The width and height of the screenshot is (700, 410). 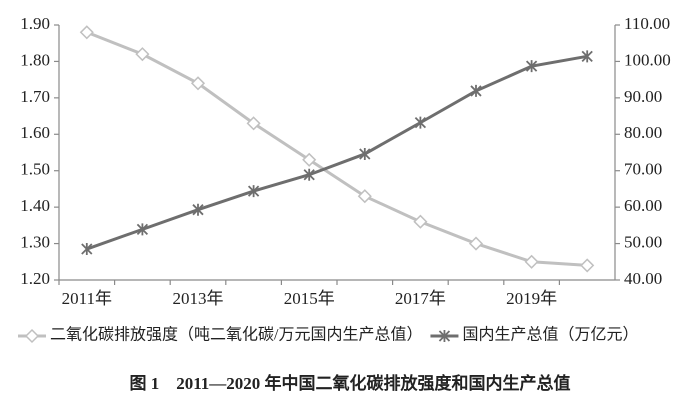 What do you see at coordinates (35, 169) in the screenshot?
I see `y-tick-label: 1.50` at bounding box center [35, 169].